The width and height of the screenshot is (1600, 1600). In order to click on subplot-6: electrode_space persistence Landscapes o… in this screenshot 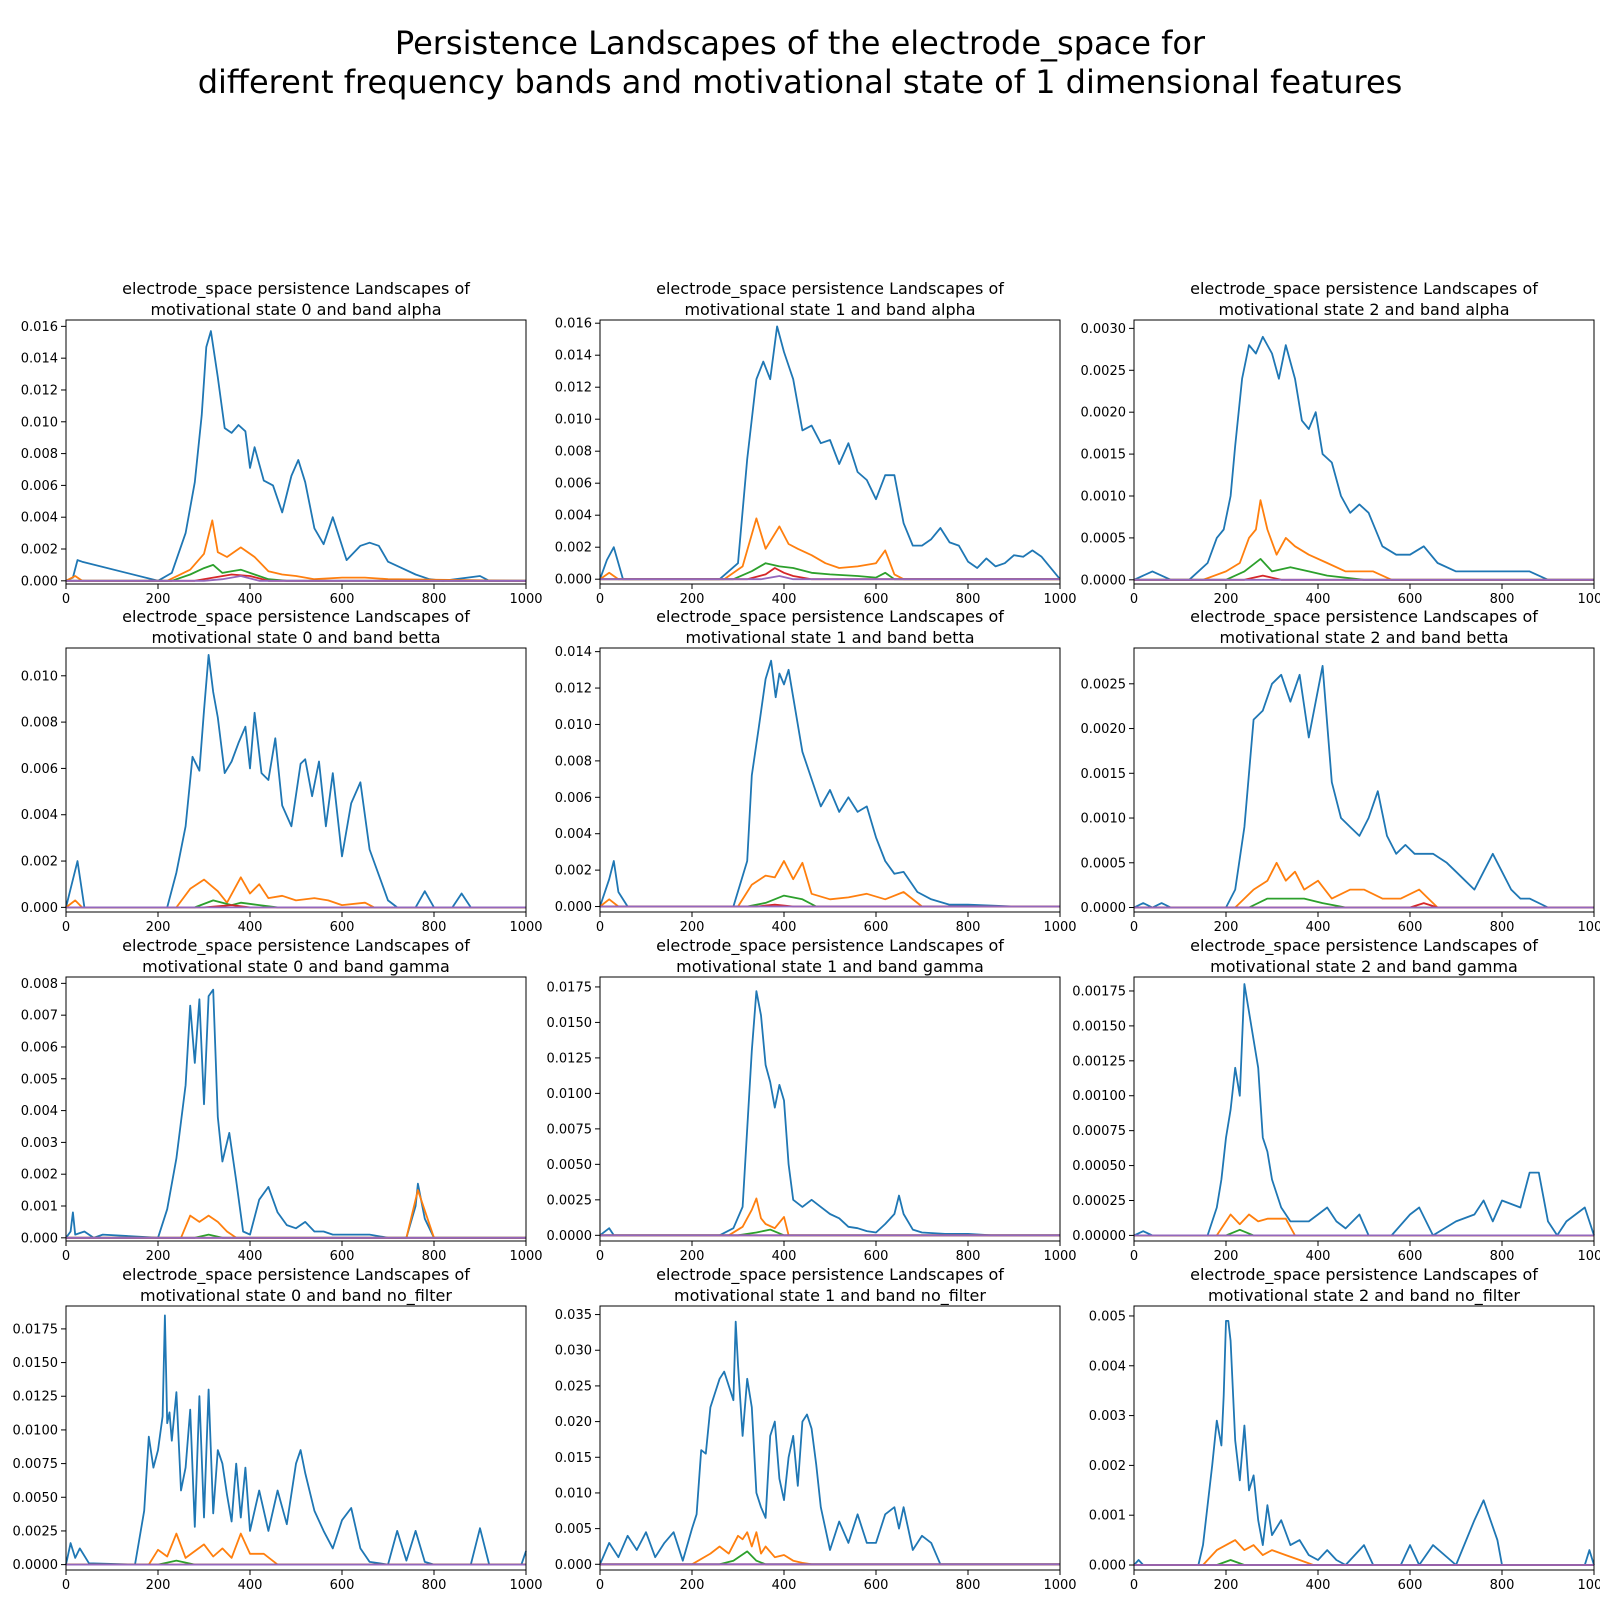, I will do `click(282, 1100)`.